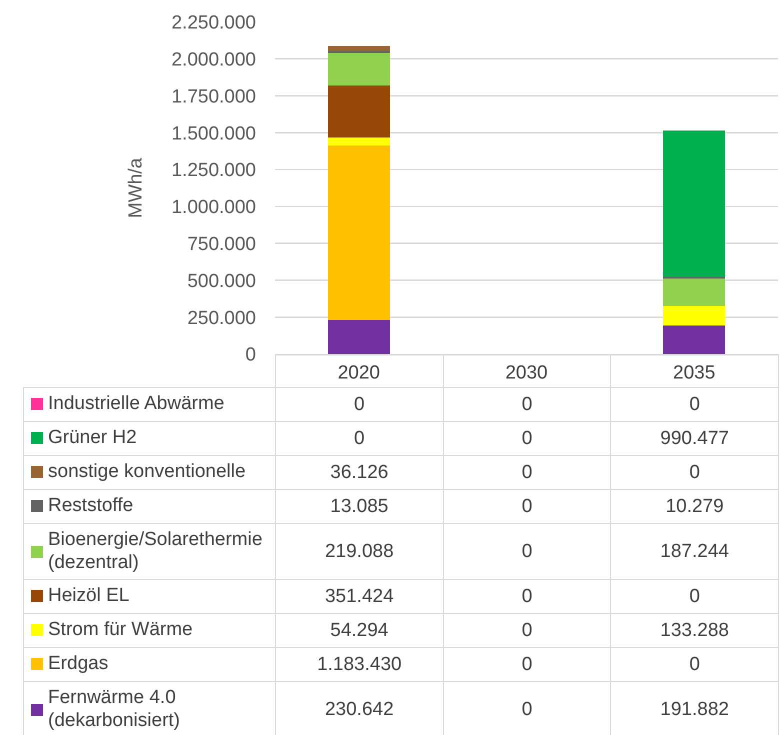 The width and height of the screenshot is (780, 735). I want to click on legend-label: Industrielle Abwärme, so click(137, 404).